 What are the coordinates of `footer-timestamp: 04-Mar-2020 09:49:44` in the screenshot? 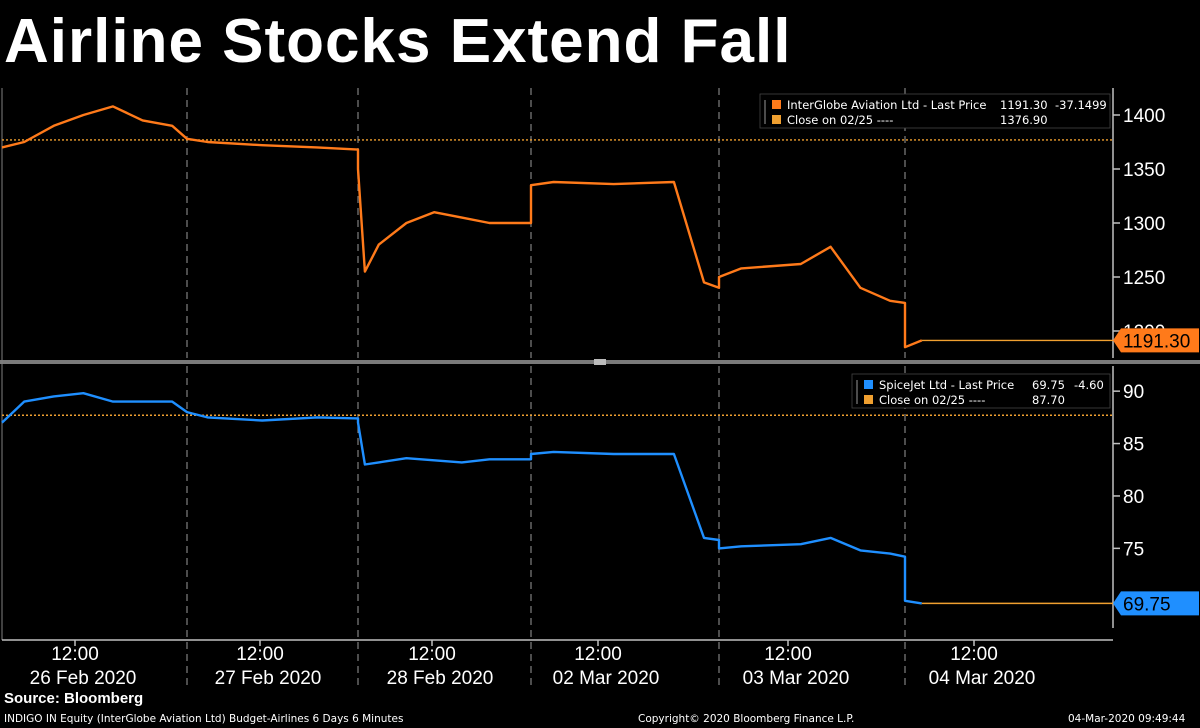 It's located at (1127, 719).